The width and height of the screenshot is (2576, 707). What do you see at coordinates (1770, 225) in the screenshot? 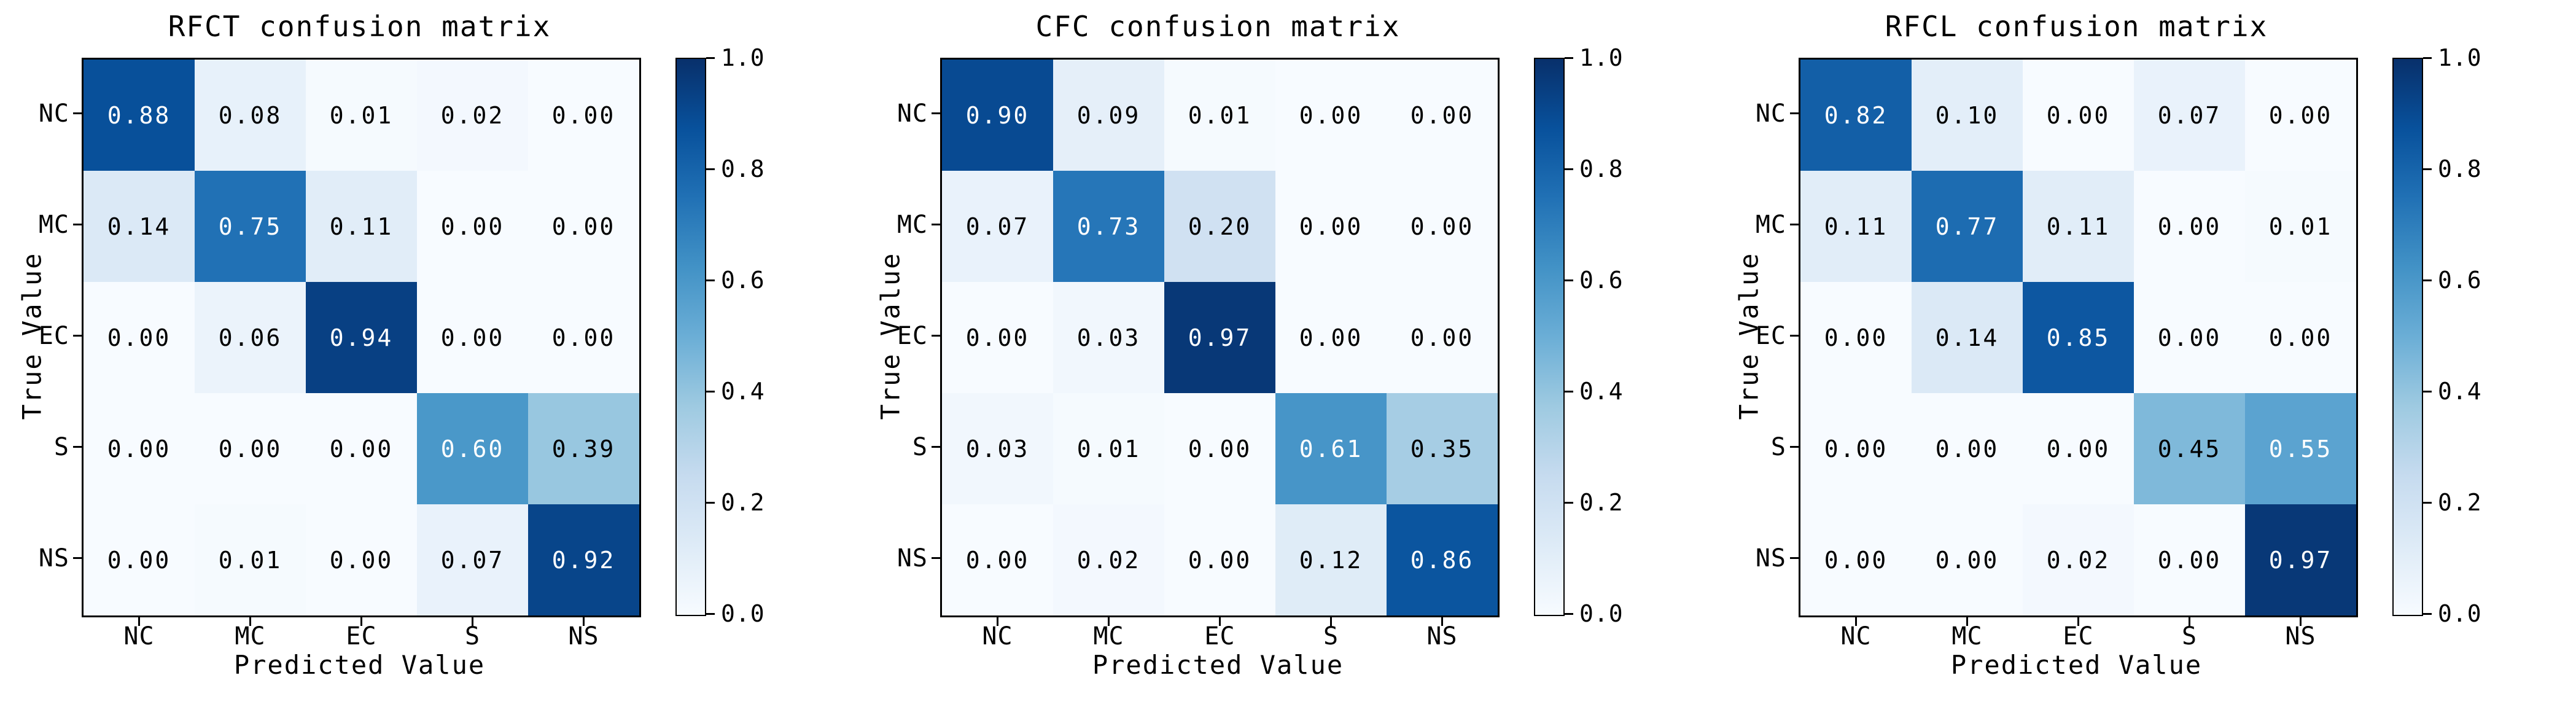
I see `y-tick-label: MC` at bounding box center [1770, 225].